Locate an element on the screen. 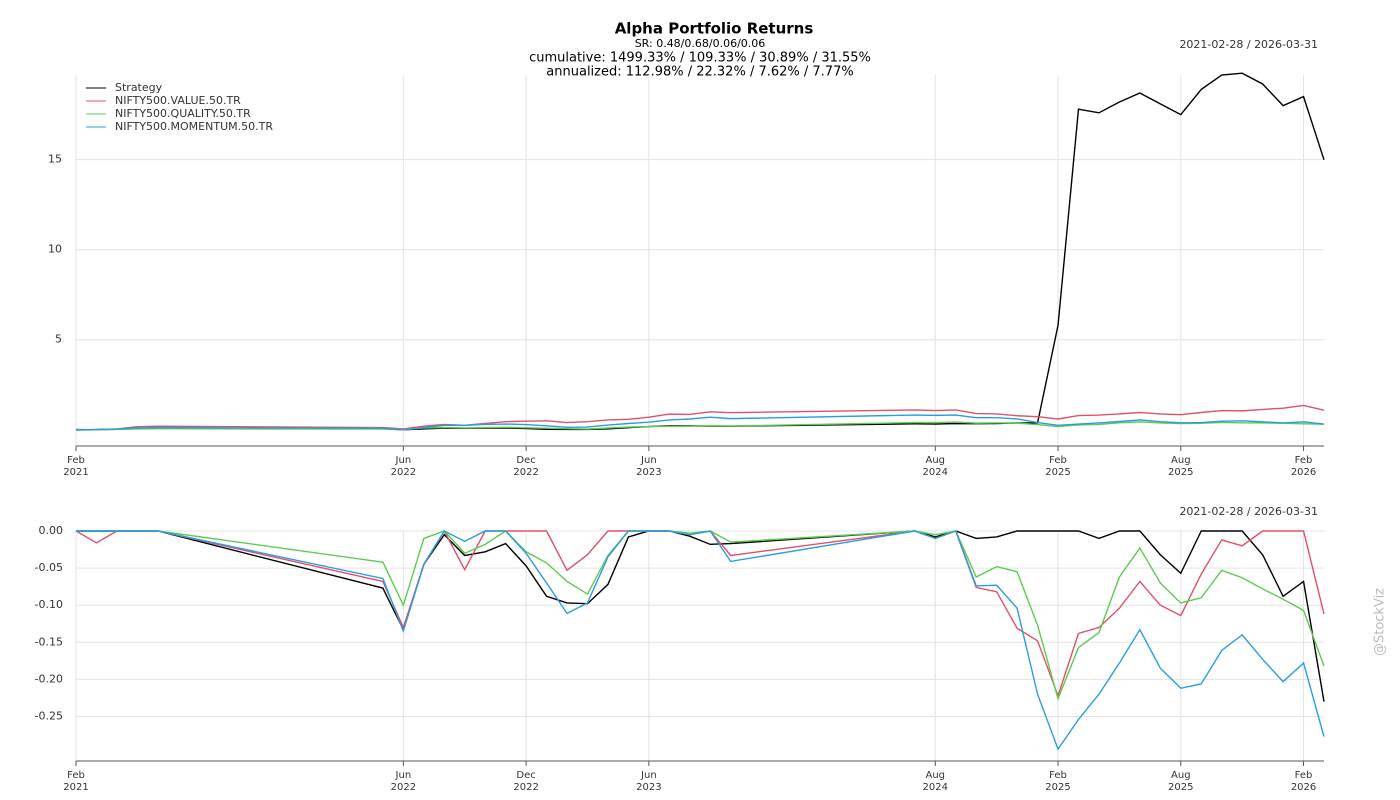 The image size is (1400, 800). watermark: @StockViz is located at coordinates (1380, 622).